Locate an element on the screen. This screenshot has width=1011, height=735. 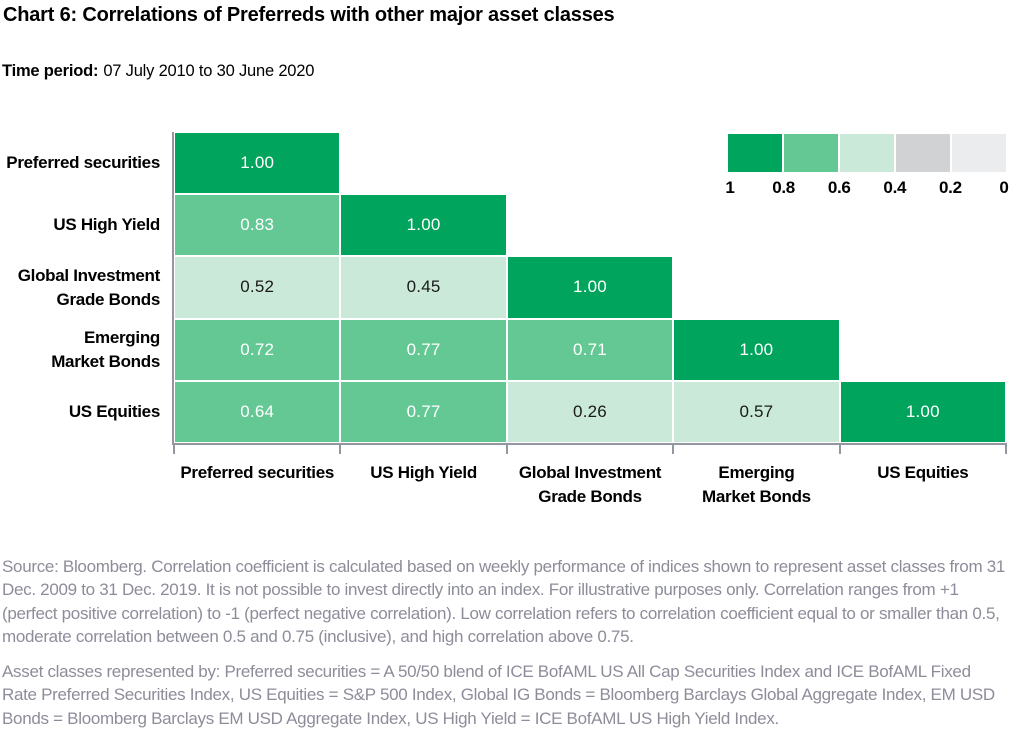
col-label-us-equities: US Equities is located at coordinates (923, 485).